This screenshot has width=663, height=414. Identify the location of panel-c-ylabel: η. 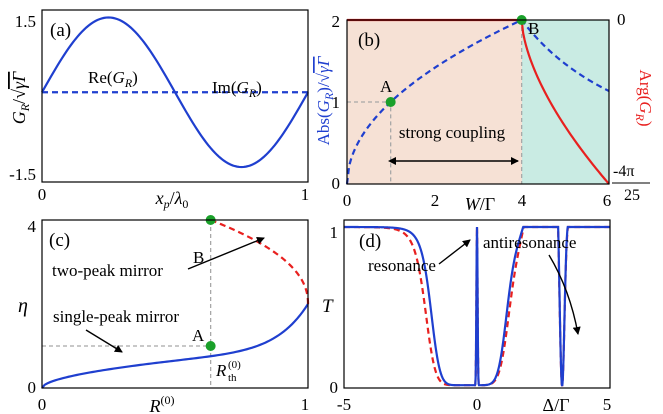
(23, 306).